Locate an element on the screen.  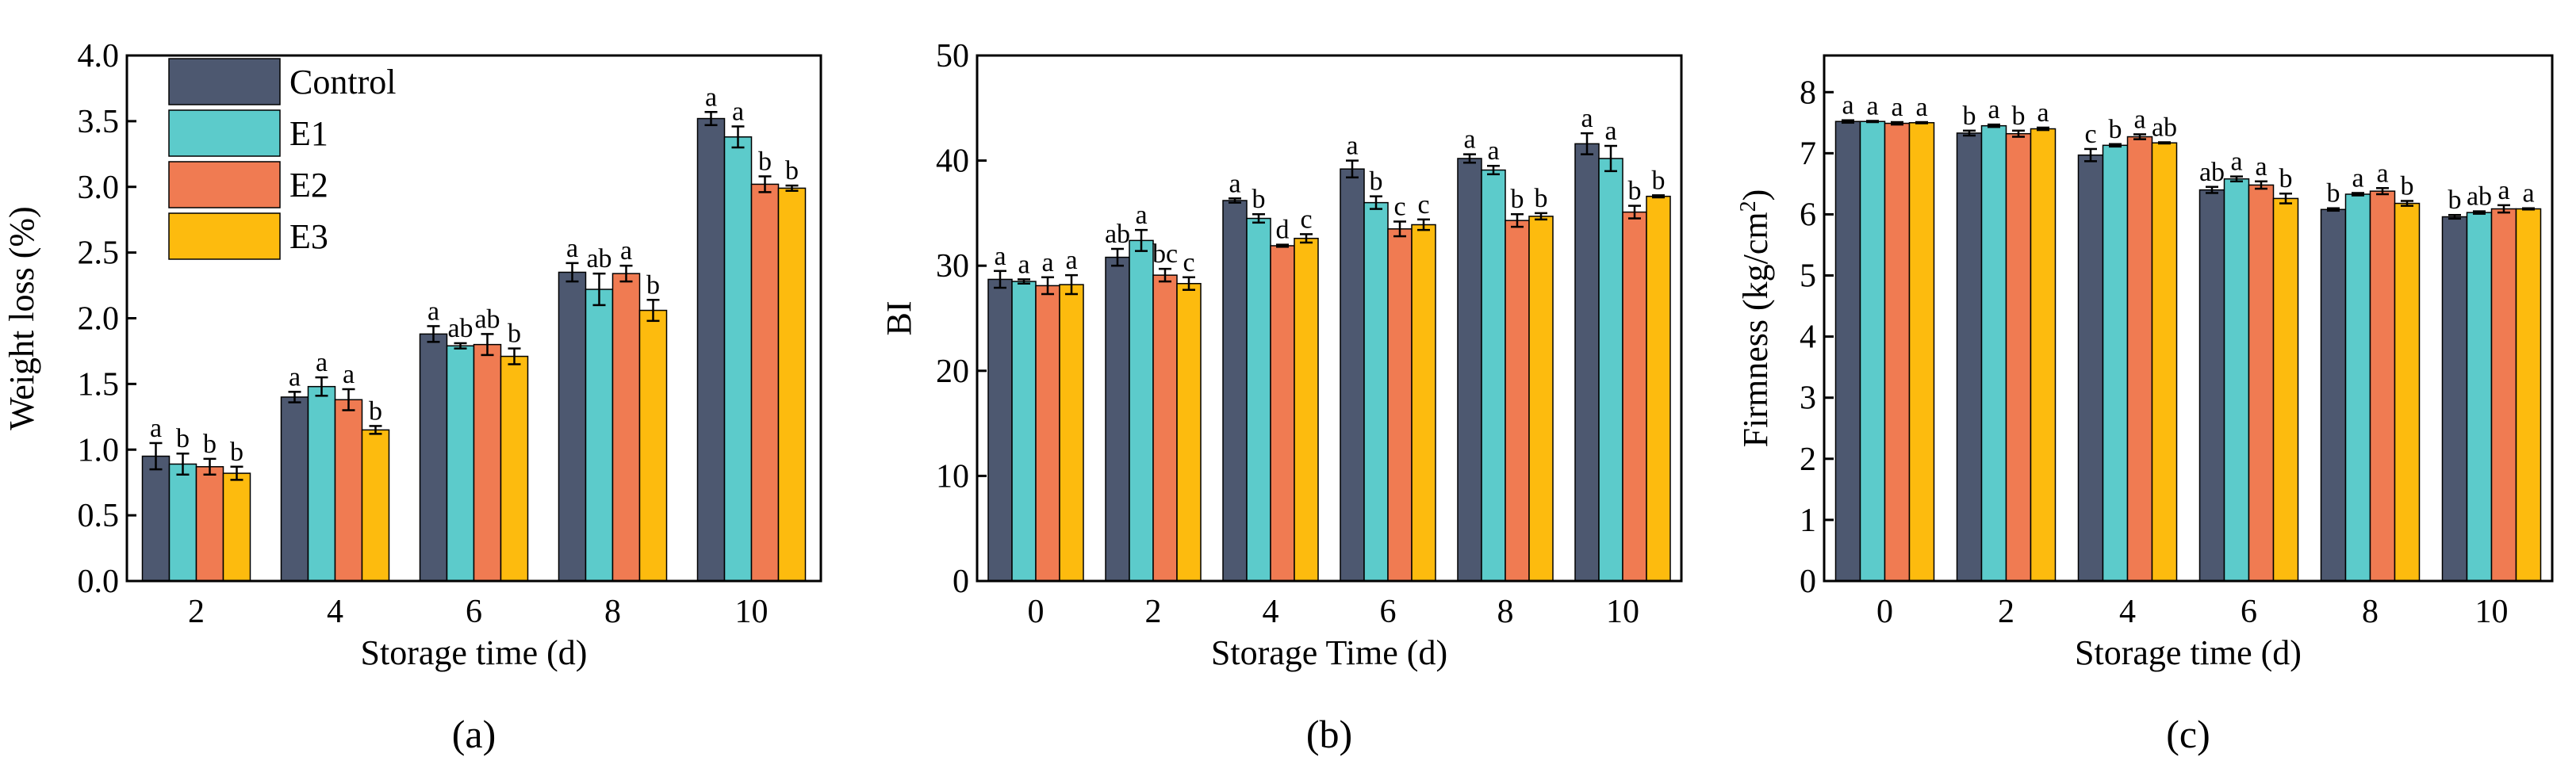
panel-b-y-axis-label: BI is located at coordinates (899, 318).